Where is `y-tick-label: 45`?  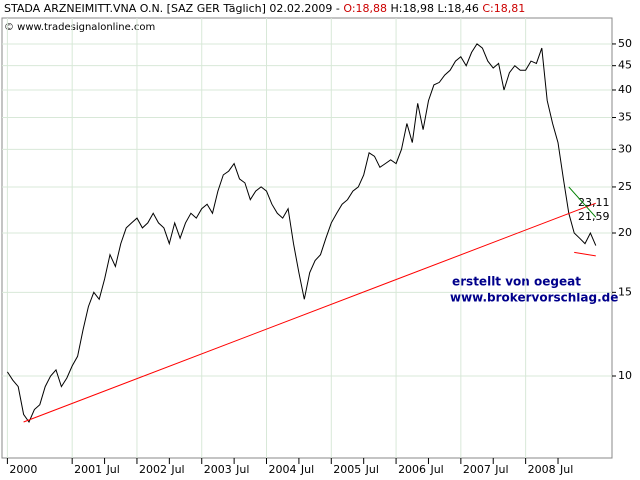 y-tick-label: 45 is located at coordinates (625, 65).